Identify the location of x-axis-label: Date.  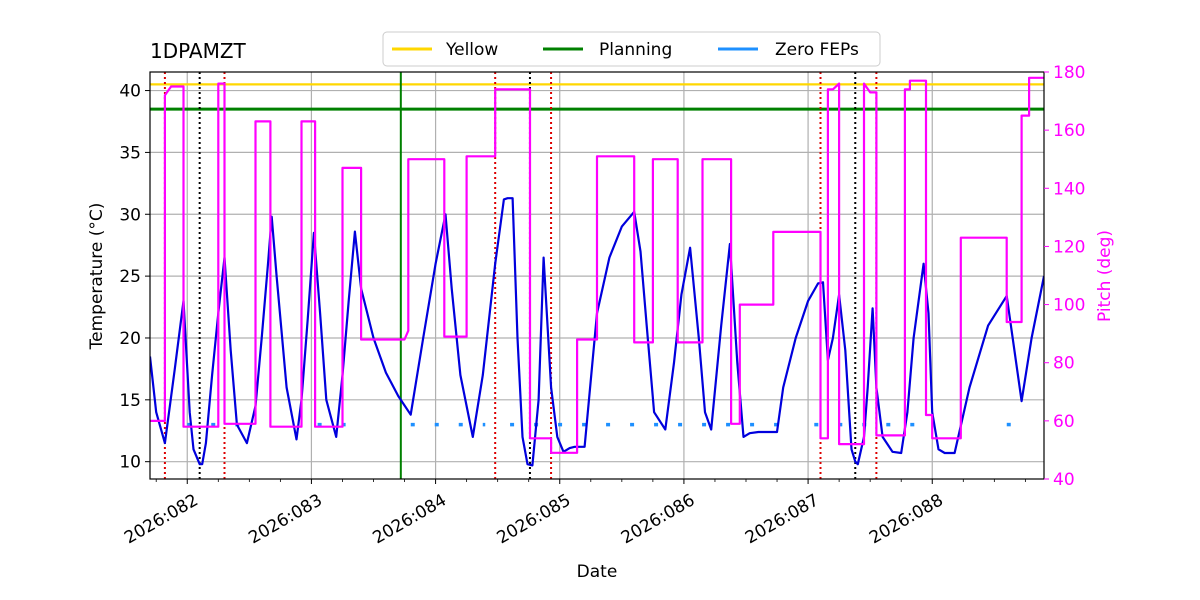
(597, 572).